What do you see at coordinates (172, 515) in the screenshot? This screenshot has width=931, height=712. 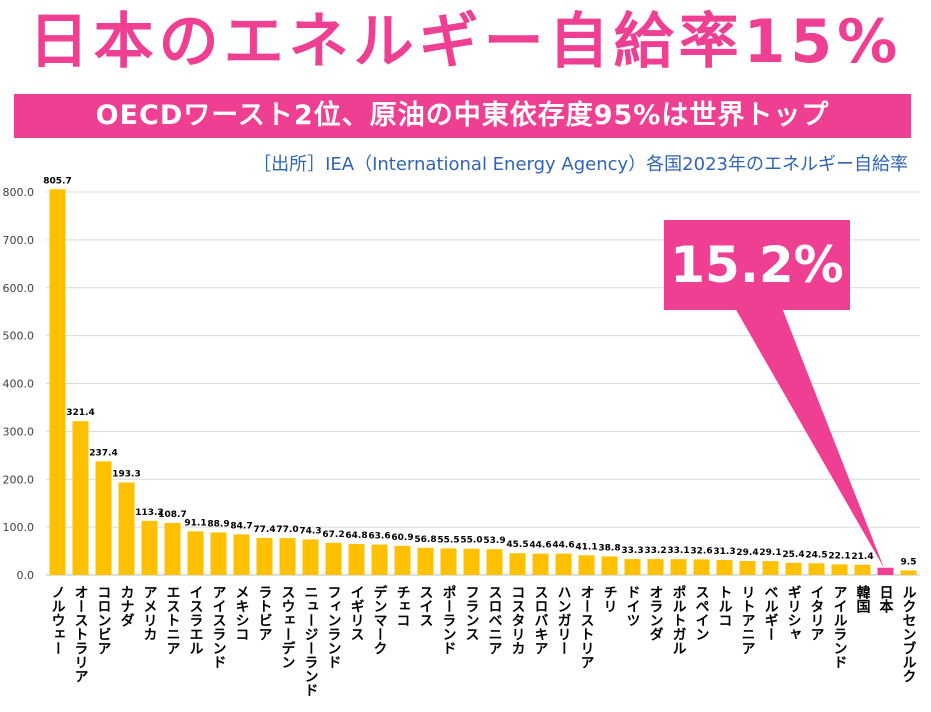 I see `value-label: 108.7` at bounding box center [172, 515].